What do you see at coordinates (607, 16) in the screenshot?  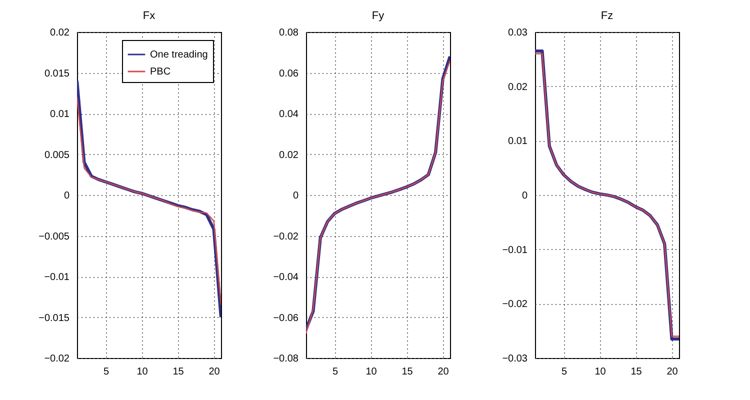 I see `chart-title: Fz` at bounding box center [607, 16].